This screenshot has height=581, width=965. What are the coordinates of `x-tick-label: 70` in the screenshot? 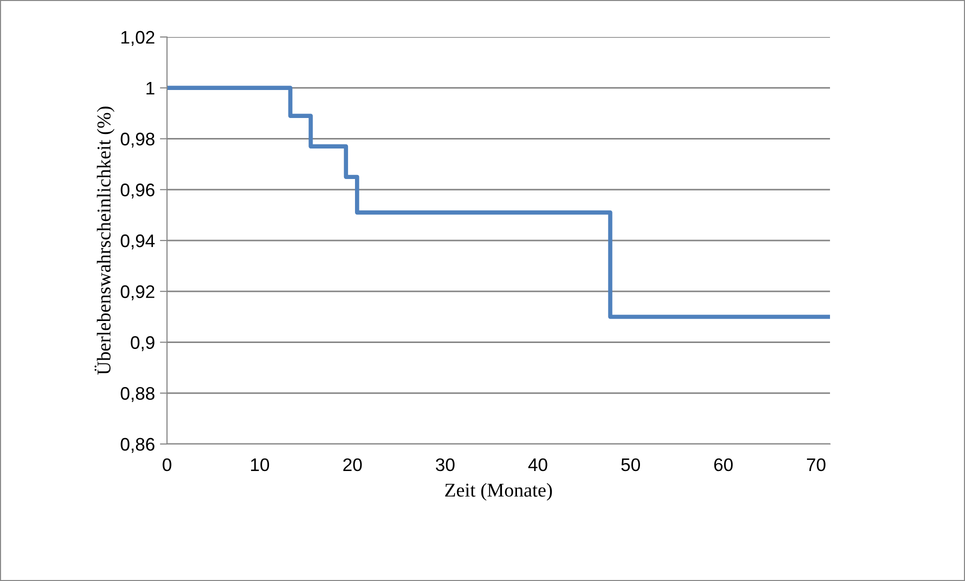 It's located at (816, 465).